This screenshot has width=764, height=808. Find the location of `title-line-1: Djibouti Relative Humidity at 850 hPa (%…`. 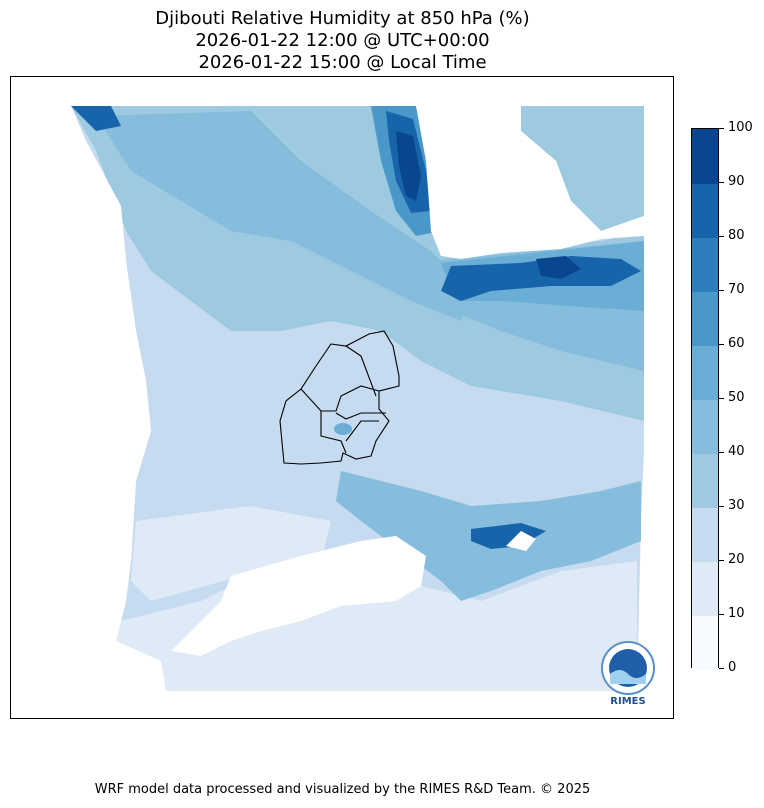

title-line-1: Djibouti Relative Humidity at 850 hPa (%… is located at coordinates (342, 19).